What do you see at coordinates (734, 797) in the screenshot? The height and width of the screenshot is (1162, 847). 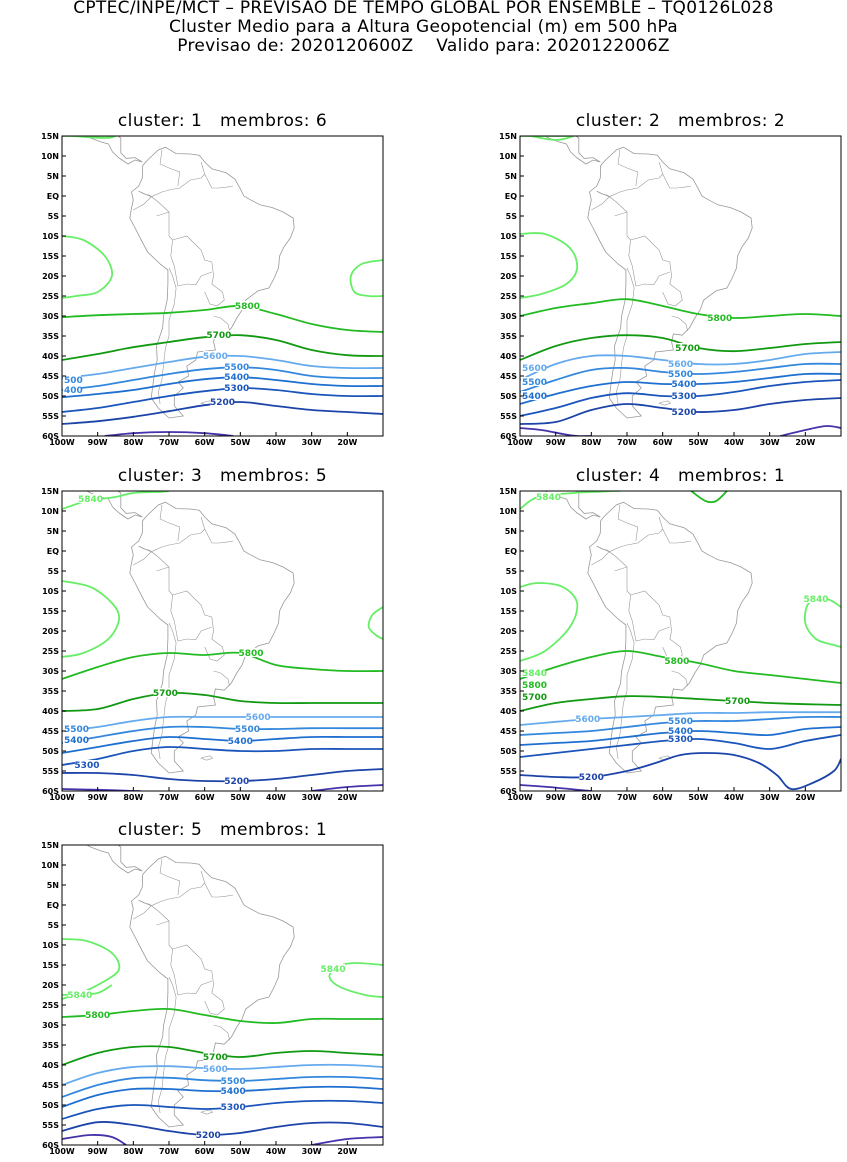 I see `lon-tick-label: 40W` at bounding box center [734, 797].